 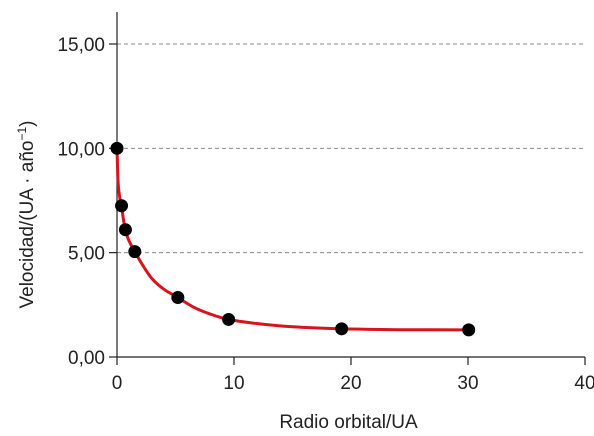 I want to click on y-tick-label-0: 0,00, so click(x=86, y=358).